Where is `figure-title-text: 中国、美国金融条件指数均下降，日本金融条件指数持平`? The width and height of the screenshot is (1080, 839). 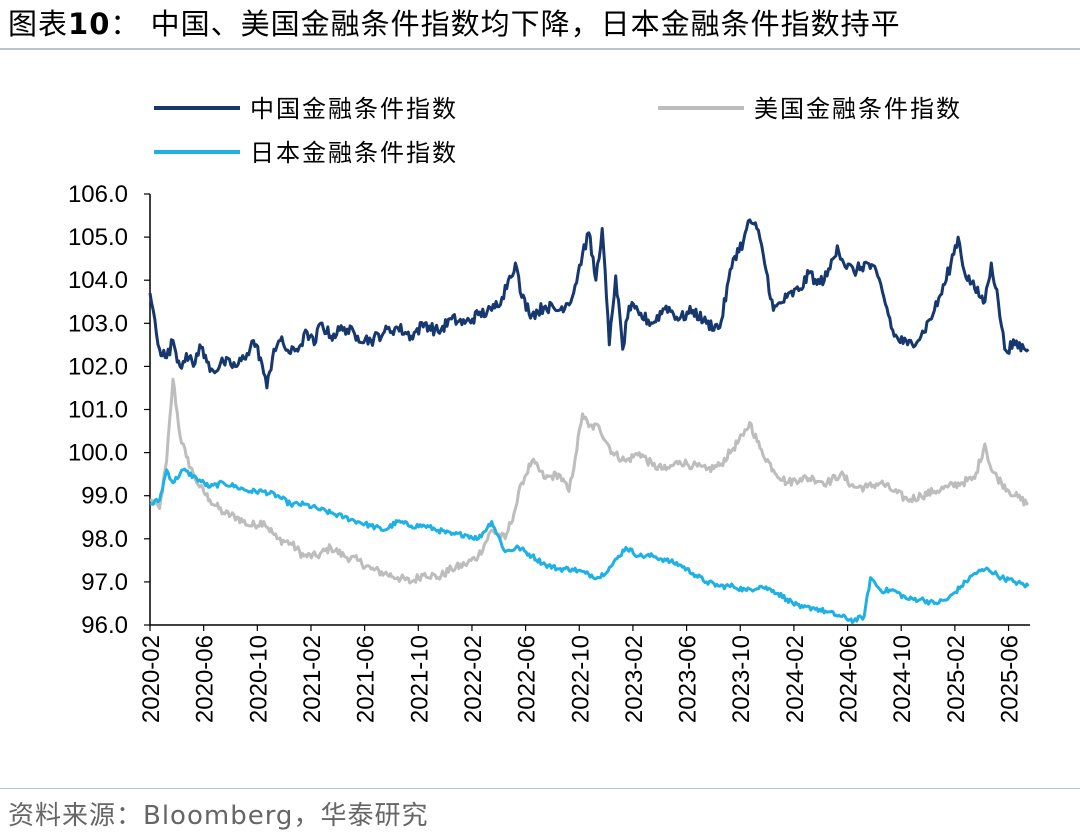 figure-title-text: 中国、美国金融条件指数均下降，日本金融条件指数持平 is located at coordinates (525, 24).